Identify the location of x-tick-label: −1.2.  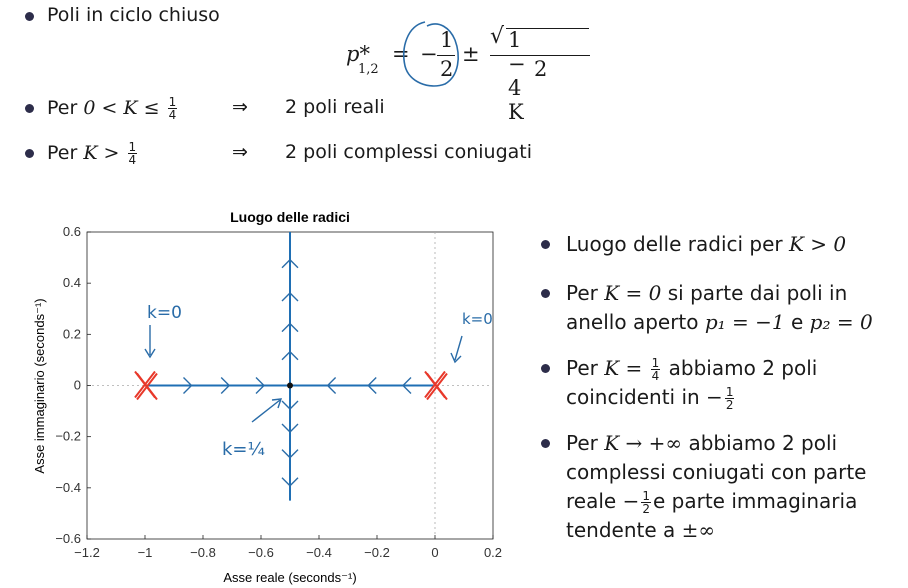
(87, 552).